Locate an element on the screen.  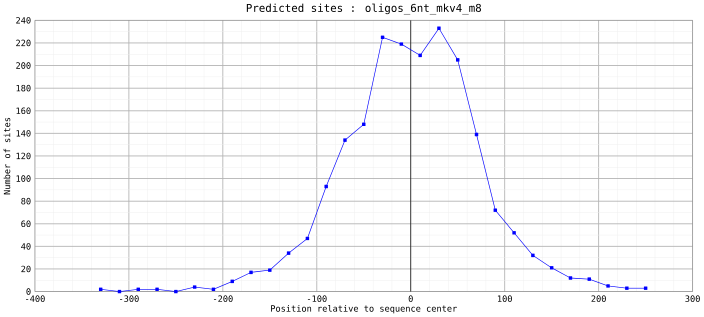
x-tick-label: 100 is located at coordinates (505, 298).